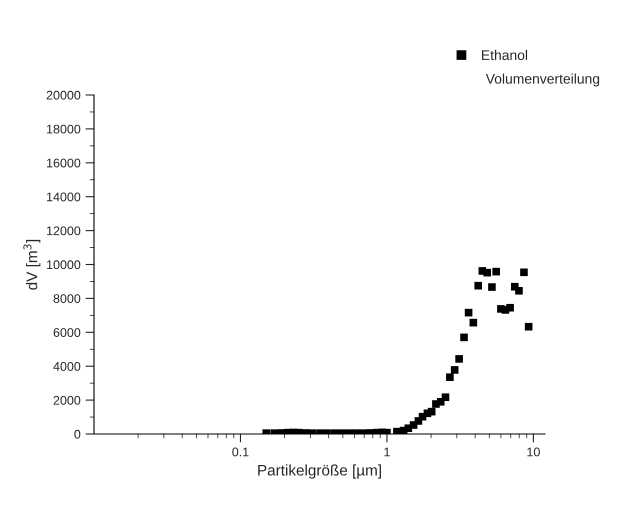  Describe the element at coordinates (505, 55) in the screenshot. I see `legend-label: Ethanol` at that location.